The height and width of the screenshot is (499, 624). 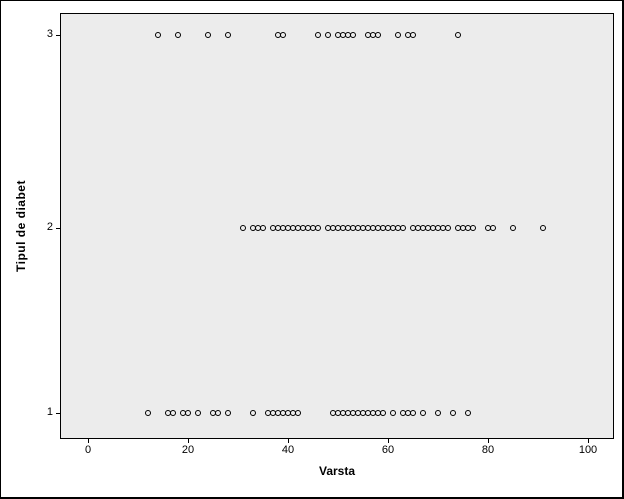 What do you see at coordinates (49, 227) in the screenshot?
I see `y-tick-label: 2` at bounding box center [49, 227].